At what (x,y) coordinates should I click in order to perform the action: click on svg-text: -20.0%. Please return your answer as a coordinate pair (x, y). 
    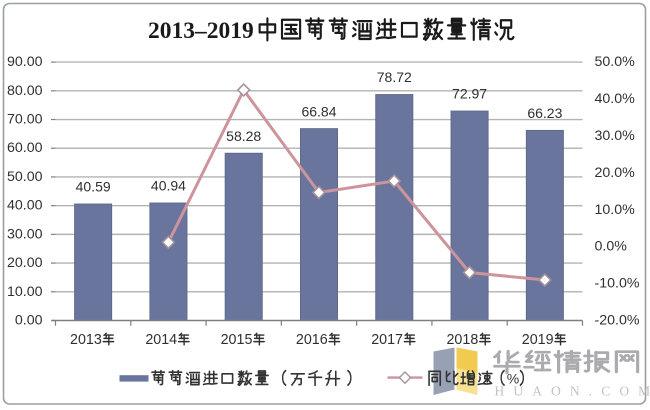
    Looking at the image, I should click on (617, 321).